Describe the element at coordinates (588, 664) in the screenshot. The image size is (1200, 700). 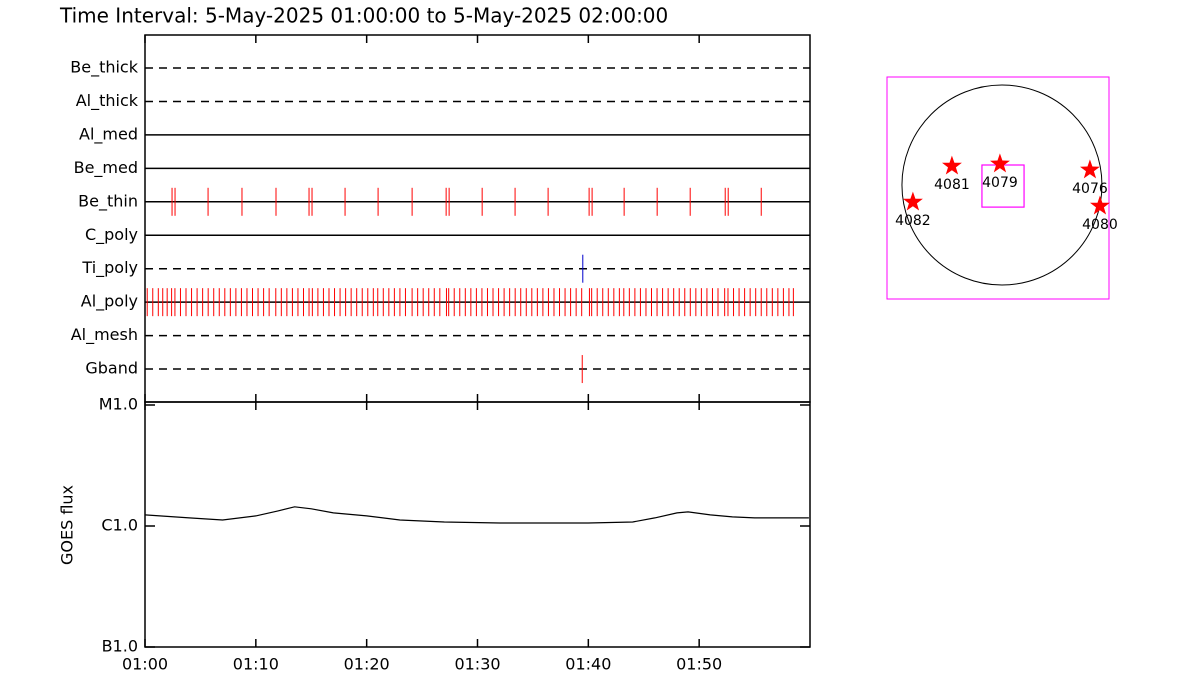
I see `x-tick-label: 01:40` at that location.